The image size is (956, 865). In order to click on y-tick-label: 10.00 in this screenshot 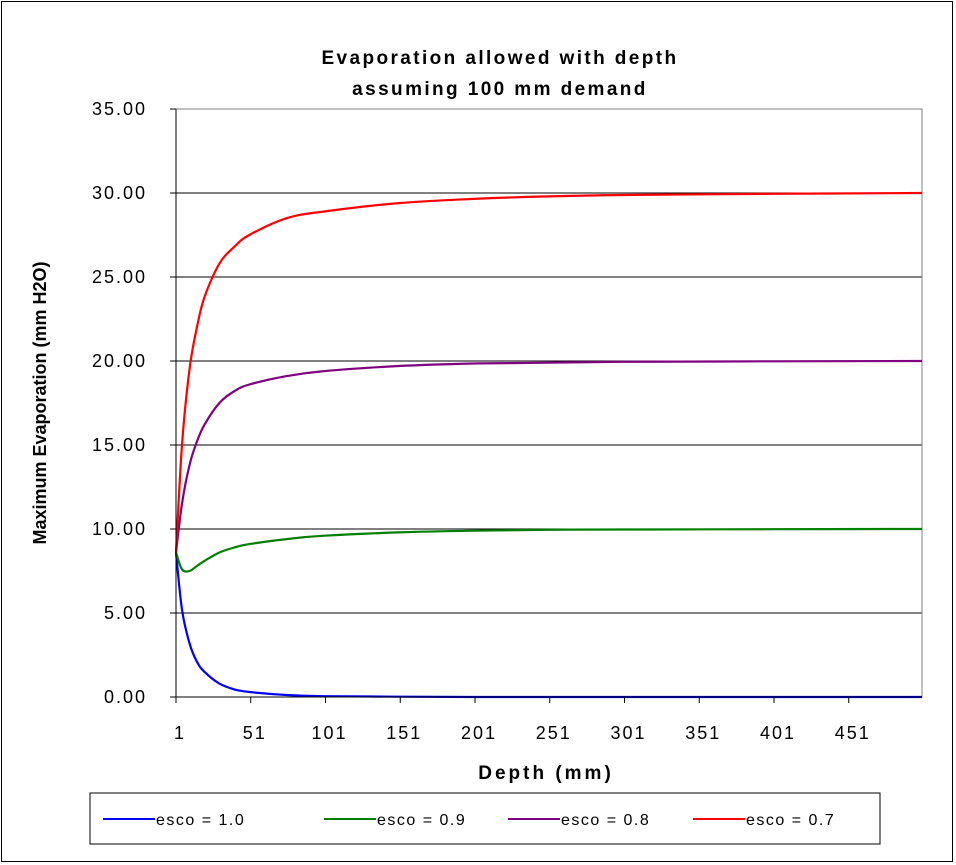, I will do `click(119, 529)`.